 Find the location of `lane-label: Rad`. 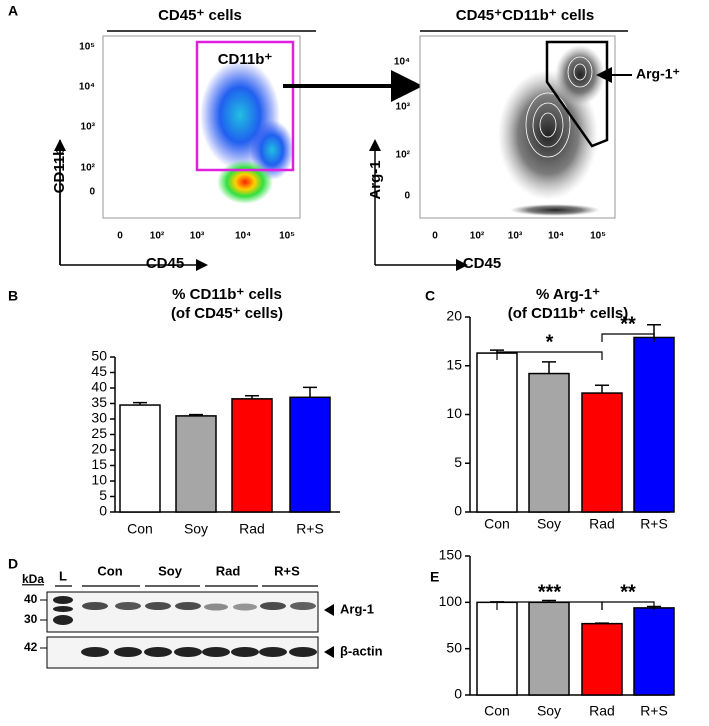

lane-label: Rad is located at coordinates (228, 570).